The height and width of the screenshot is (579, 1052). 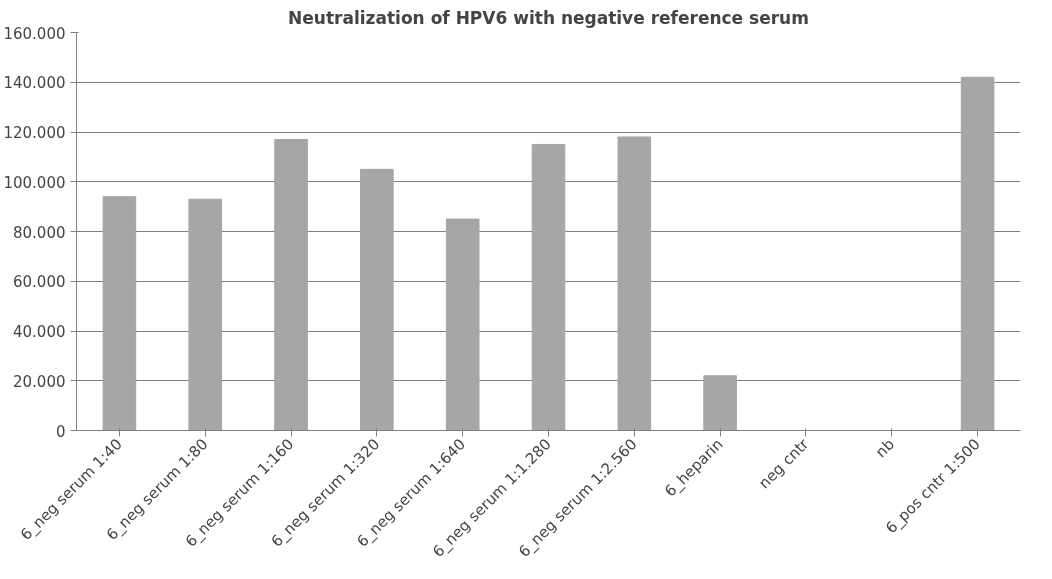 What do you see at coordinates (34, 133) in the screenshot?
I see `y-tick-label: 120.000` at bounding box center [34, 133].